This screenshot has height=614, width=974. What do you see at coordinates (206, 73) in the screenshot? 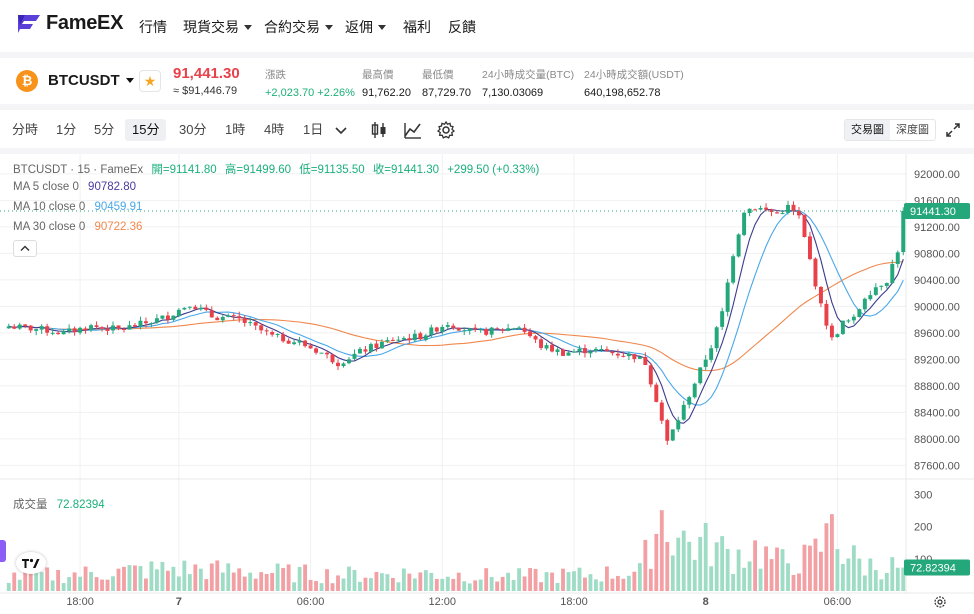
I see `last-price: 91,441.30` at bounding box center [206, 73].